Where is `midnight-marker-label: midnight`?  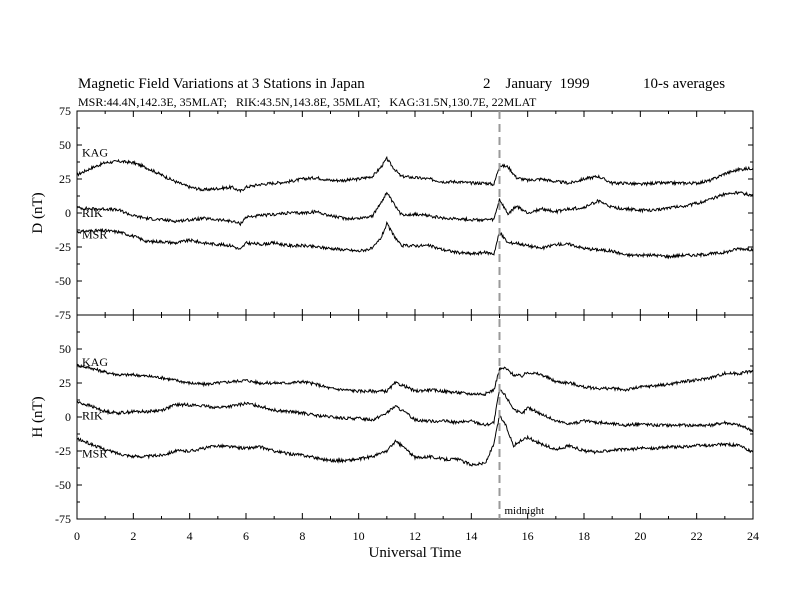
midnight-marker-label: midnight is located at coordinates (525, 511).